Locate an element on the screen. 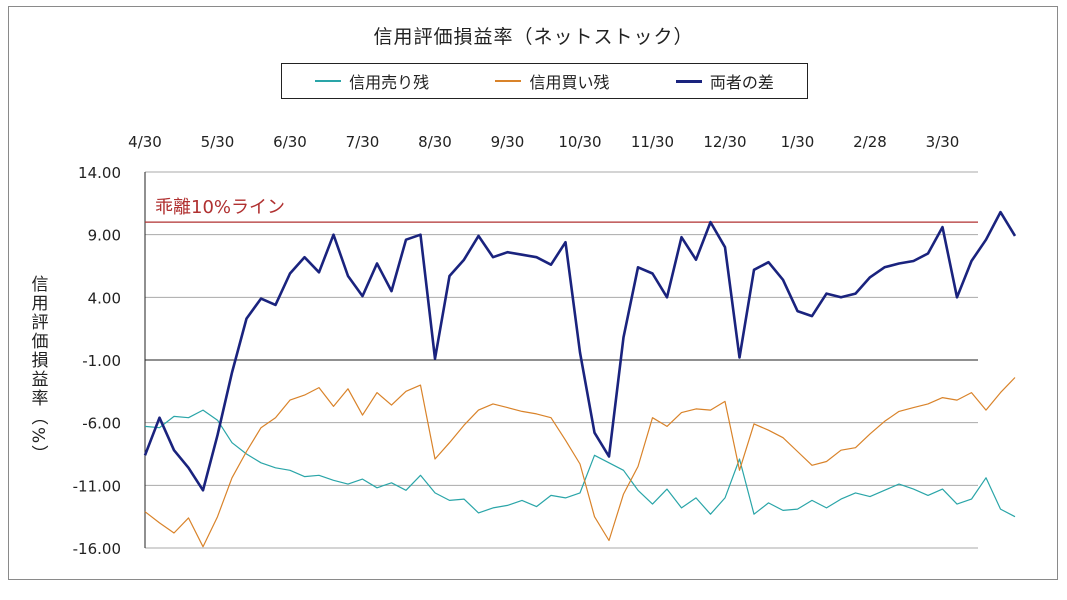  x-tick-label: 12/30 is located at coordinates (724, 142).